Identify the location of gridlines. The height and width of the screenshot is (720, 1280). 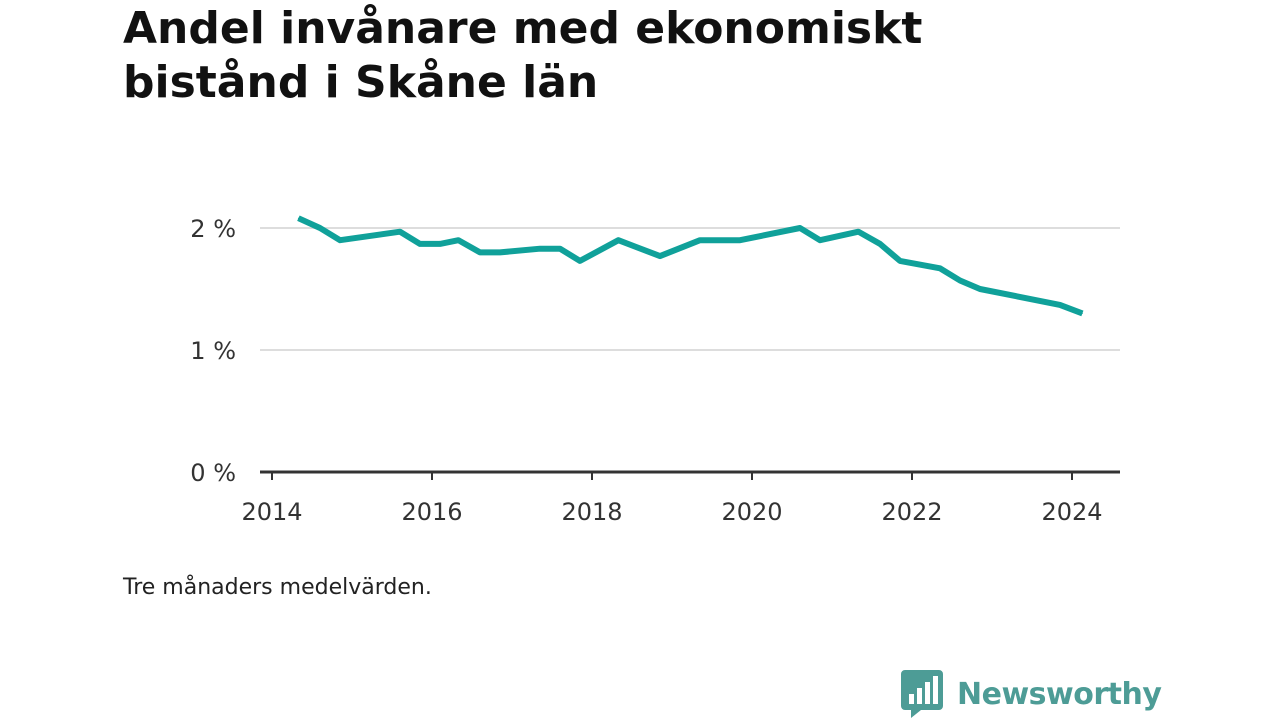
(690, 289).